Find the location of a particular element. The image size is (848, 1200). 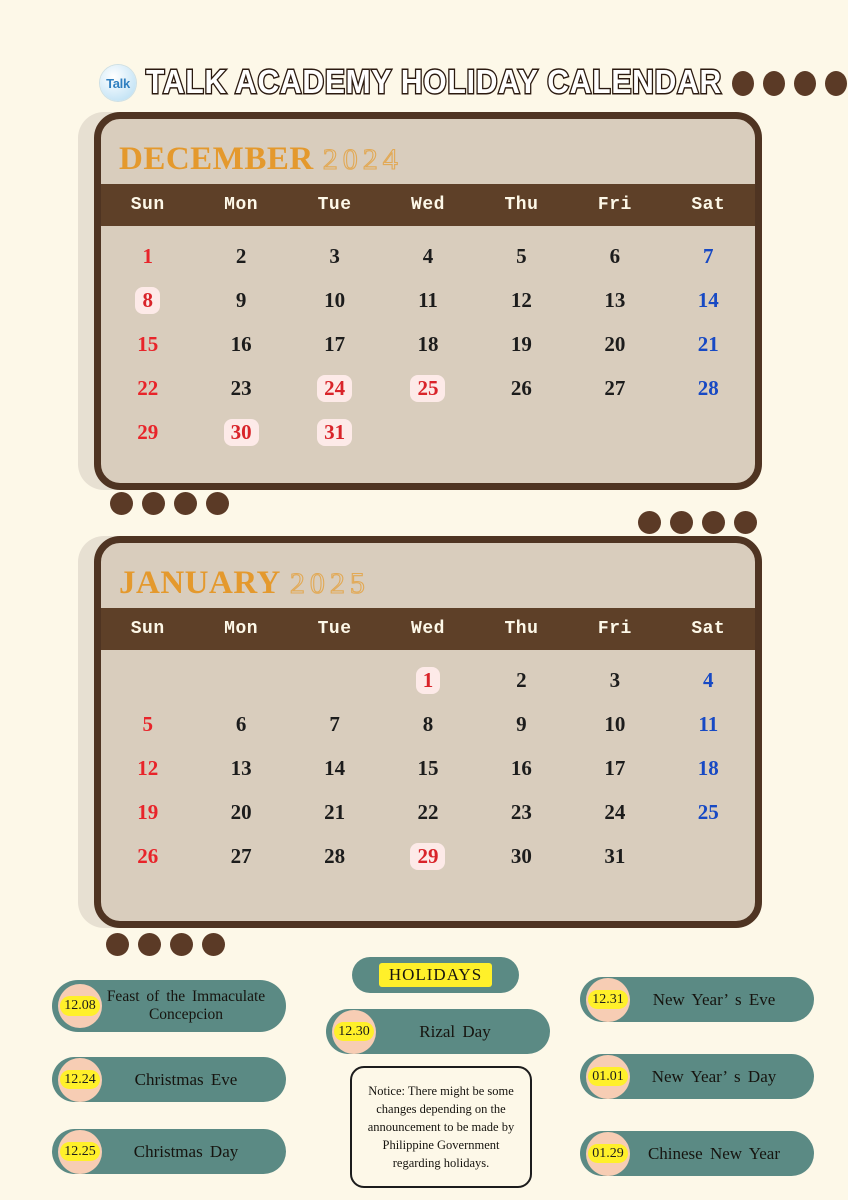

date-number-holiday: 29 is located at coordinates (428, 856).